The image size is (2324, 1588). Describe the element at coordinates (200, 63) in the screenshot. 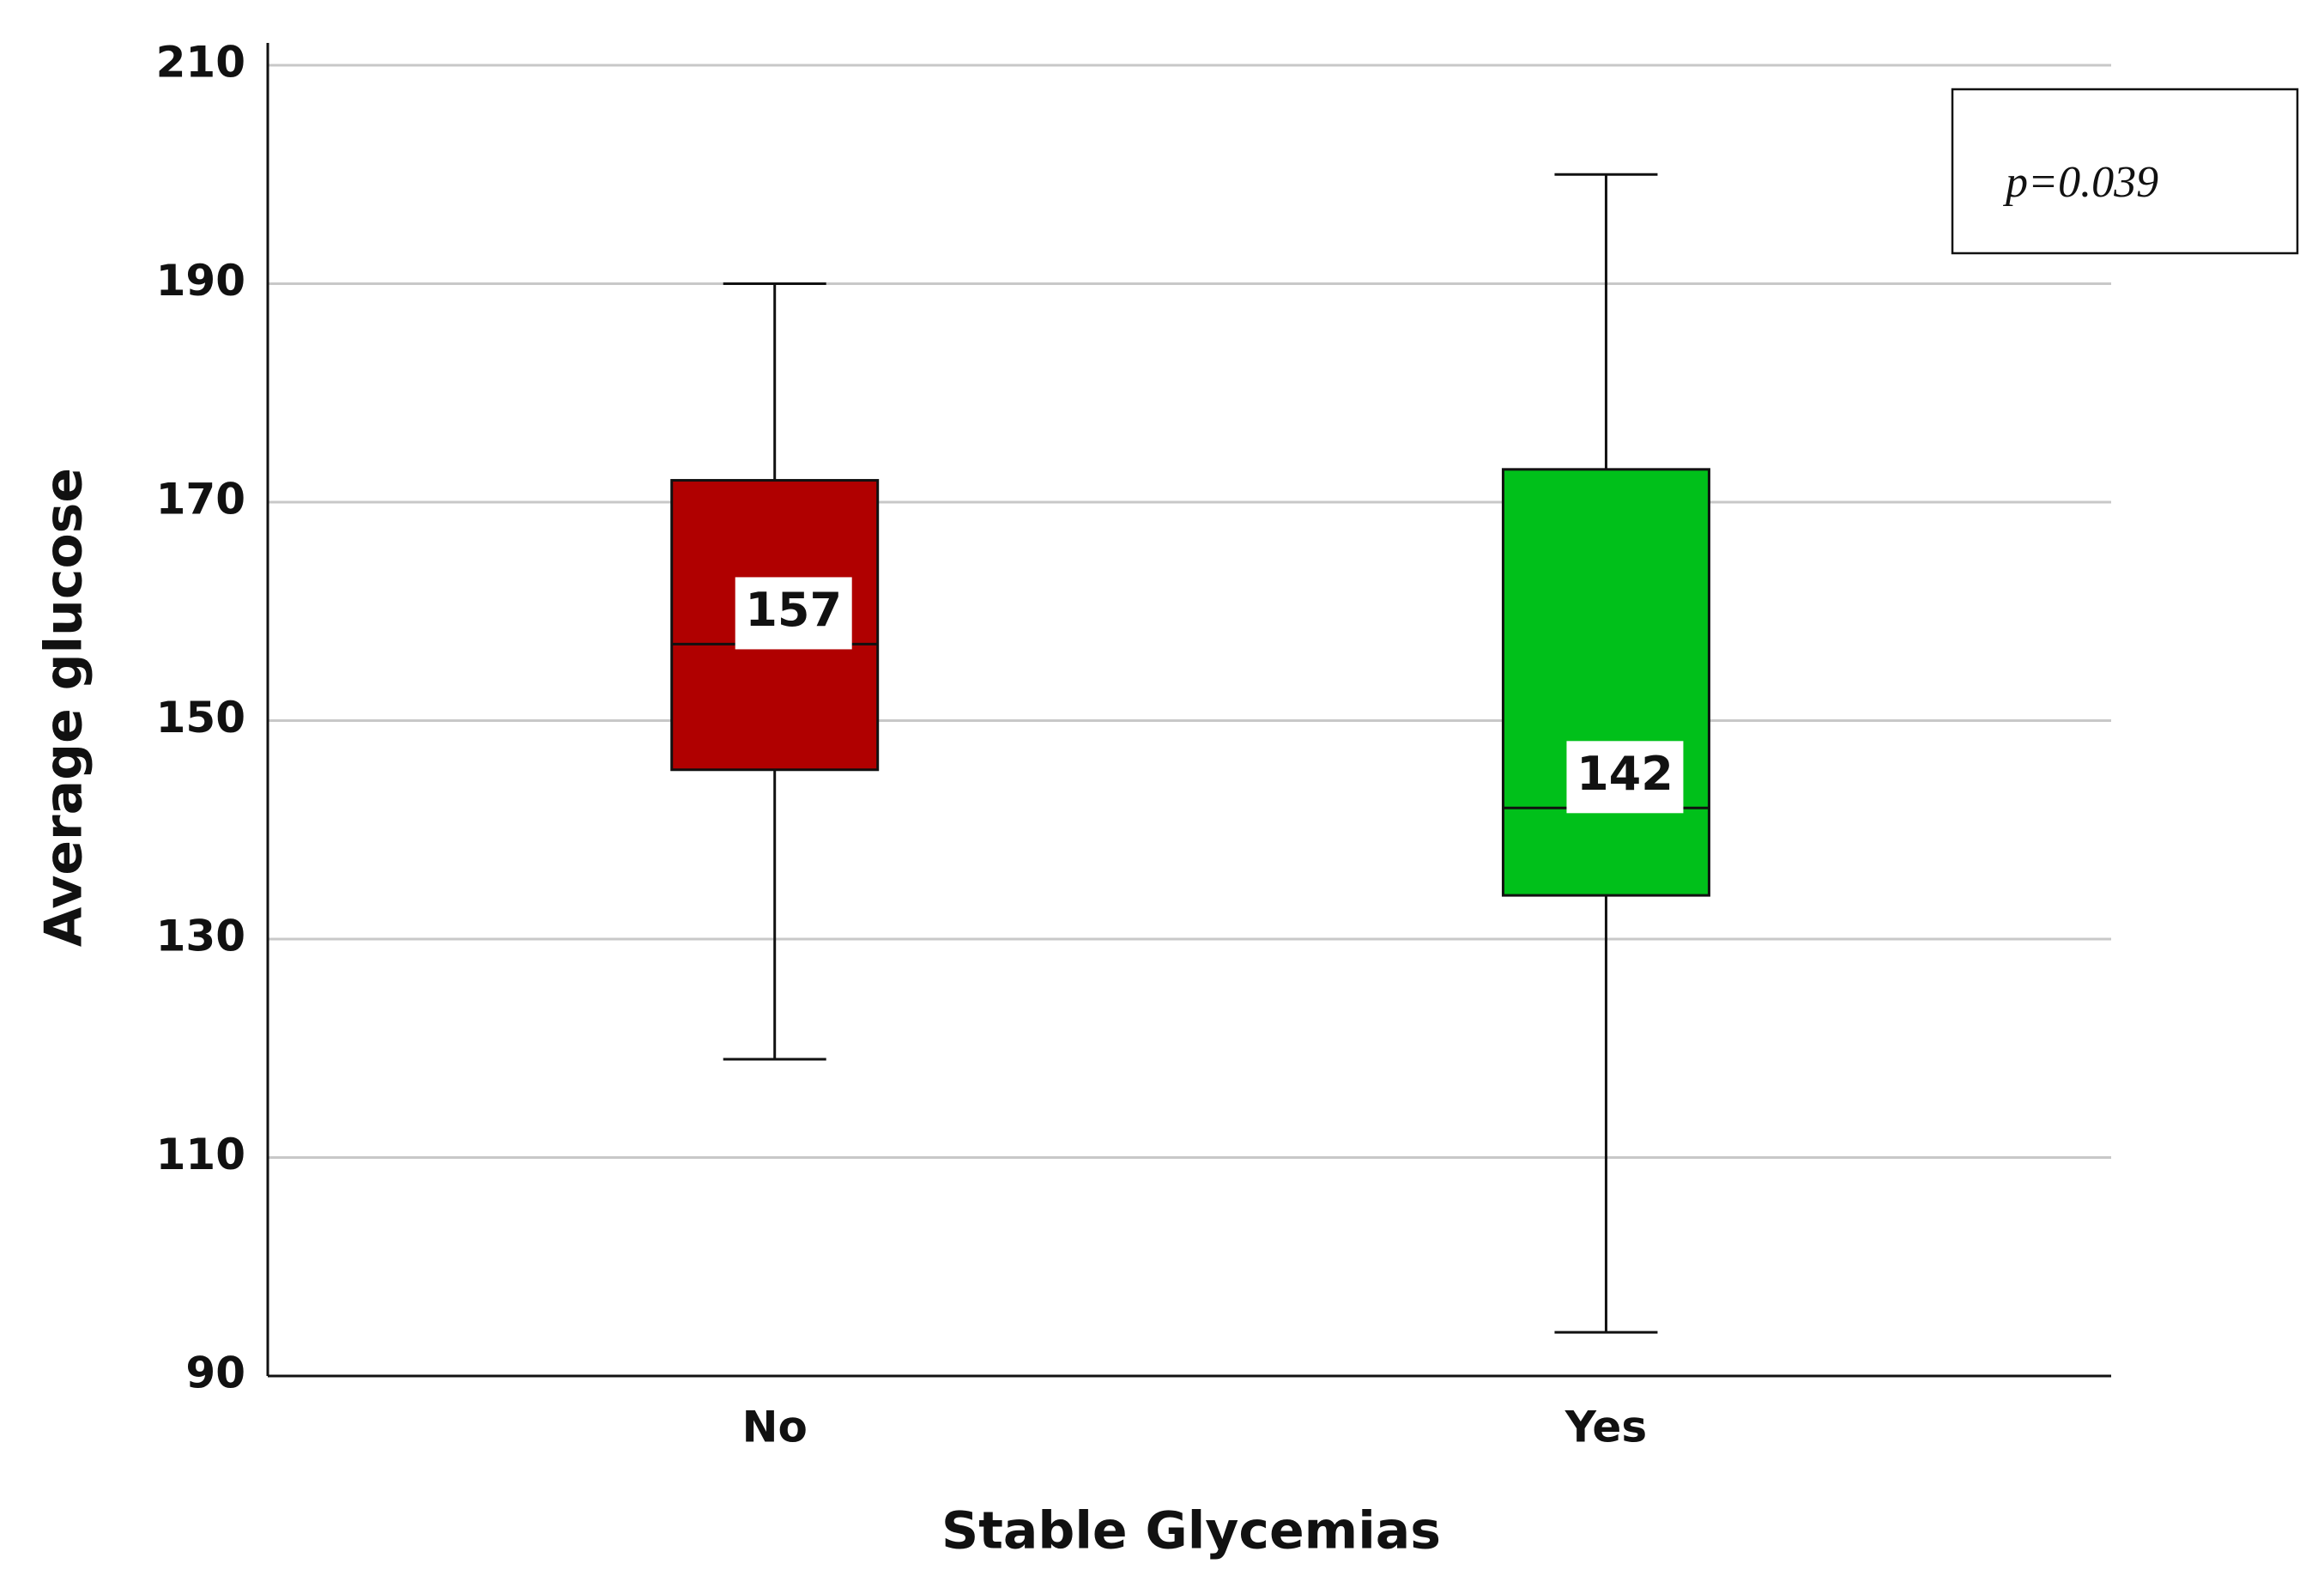

I see `y-tick-label: 210` at that location.